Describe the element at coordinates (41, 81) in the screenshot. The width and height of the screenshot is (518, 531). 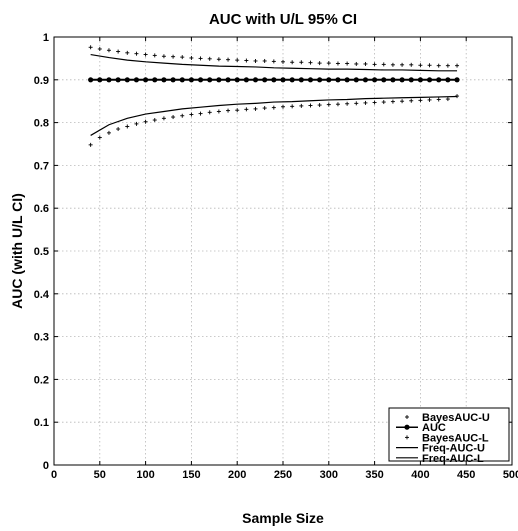
I see `y-tick-label: 0.9` at that location.